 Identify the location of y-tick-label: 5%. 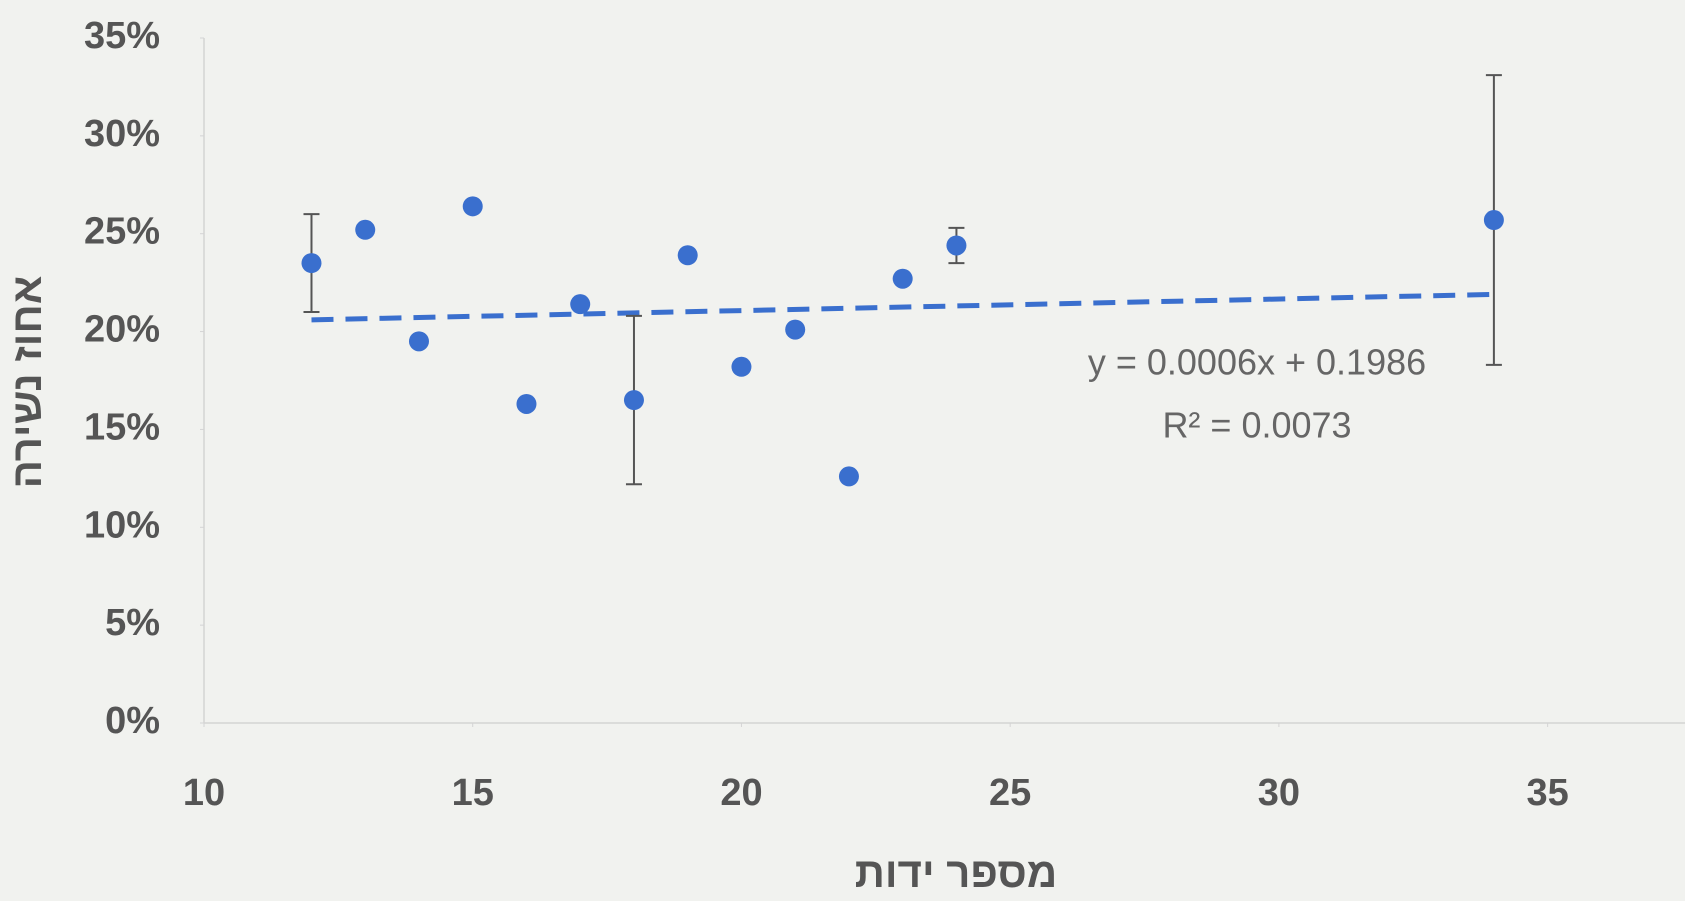
(132, 623).